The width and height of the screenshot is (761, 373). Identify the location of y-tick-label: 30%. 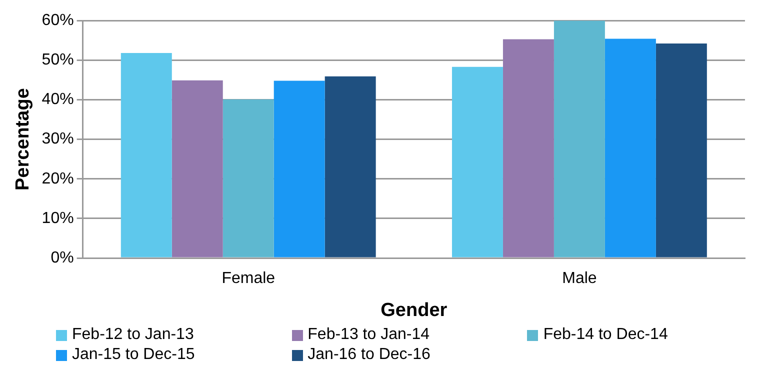
(58, 139).